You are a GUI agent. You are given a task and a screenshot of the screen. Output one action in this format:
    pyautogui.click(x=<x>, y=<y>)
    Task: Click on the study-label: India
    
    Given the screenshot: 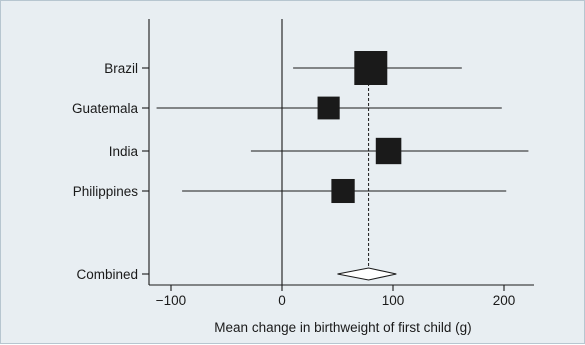 What is the action you would take?
    pyautogui.click(x=124, y=151)
    